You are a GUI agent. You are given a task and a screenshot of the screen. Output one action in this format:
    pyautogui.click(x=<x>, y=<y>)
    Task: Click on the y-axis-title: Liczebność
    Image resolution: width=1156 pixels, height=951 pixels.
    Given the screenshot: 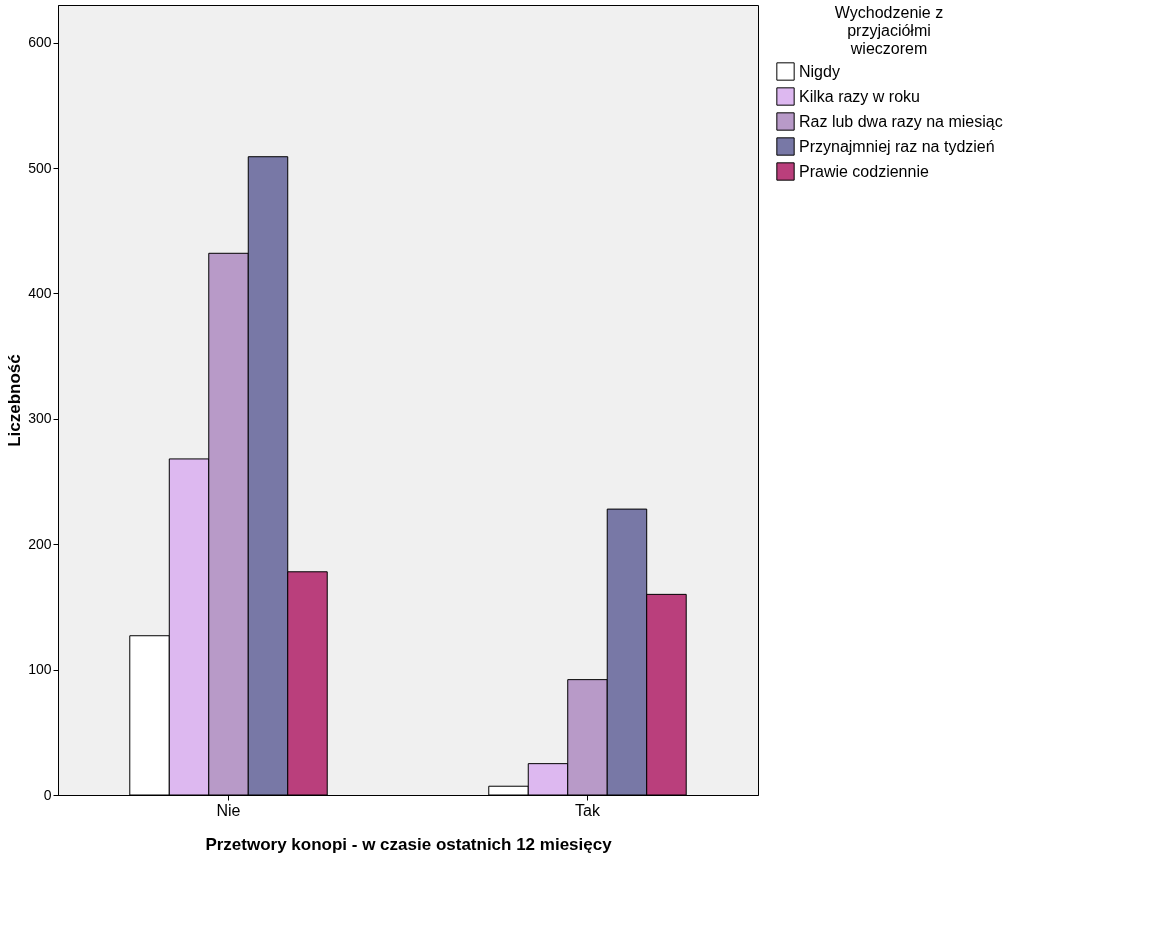 What is the action you would take?
    pyautogui.click(x=15, y=400)
    